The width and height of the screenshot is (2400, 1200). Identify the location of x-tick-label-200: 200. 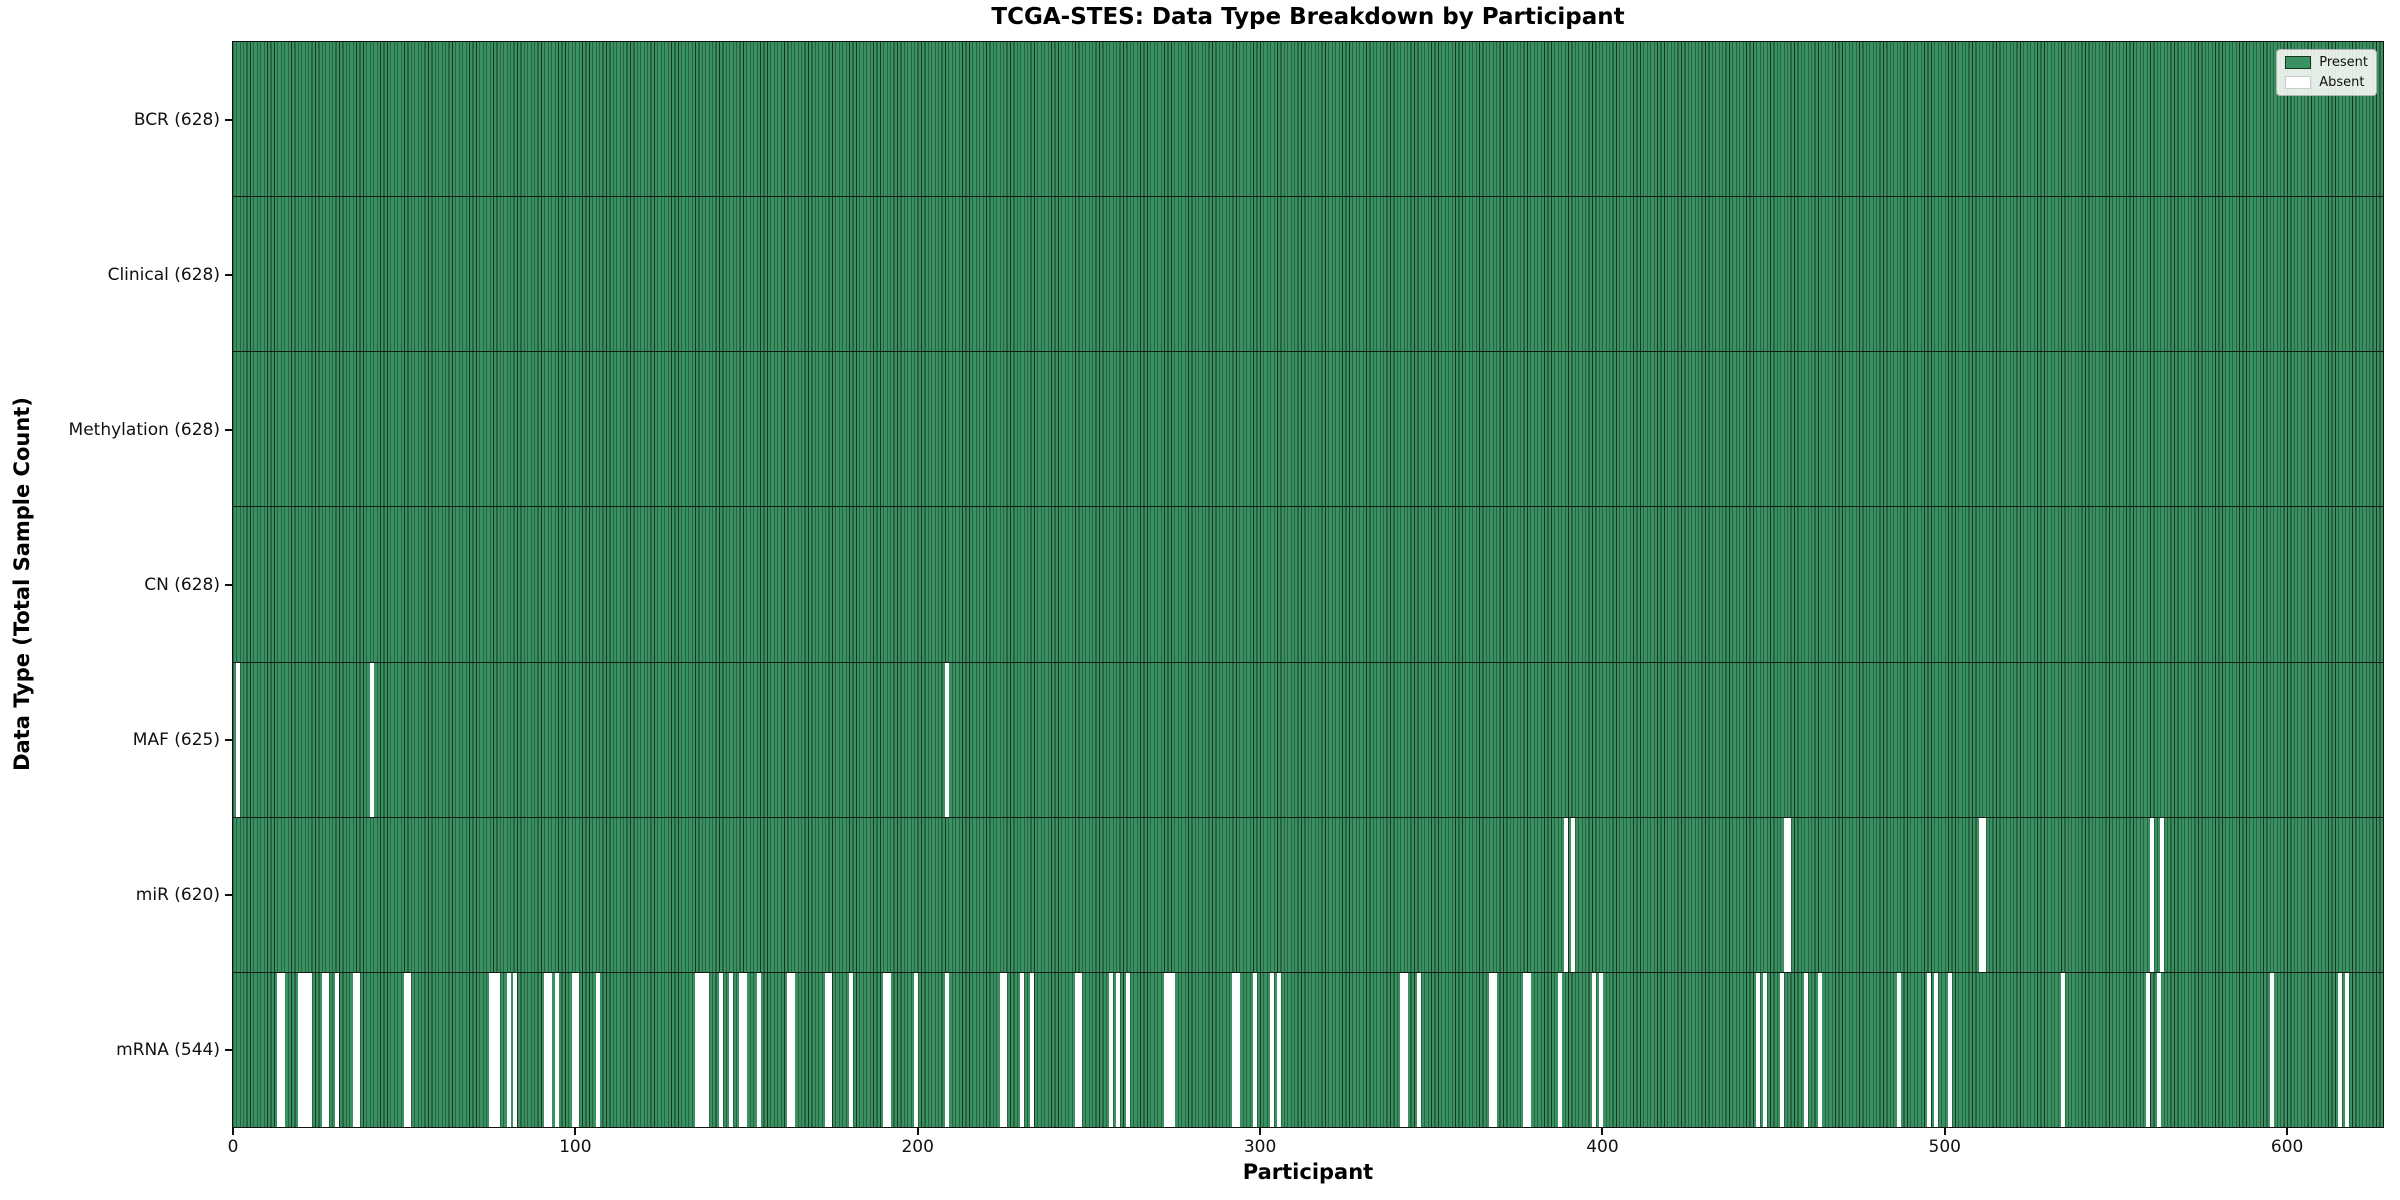
(917, 1147).